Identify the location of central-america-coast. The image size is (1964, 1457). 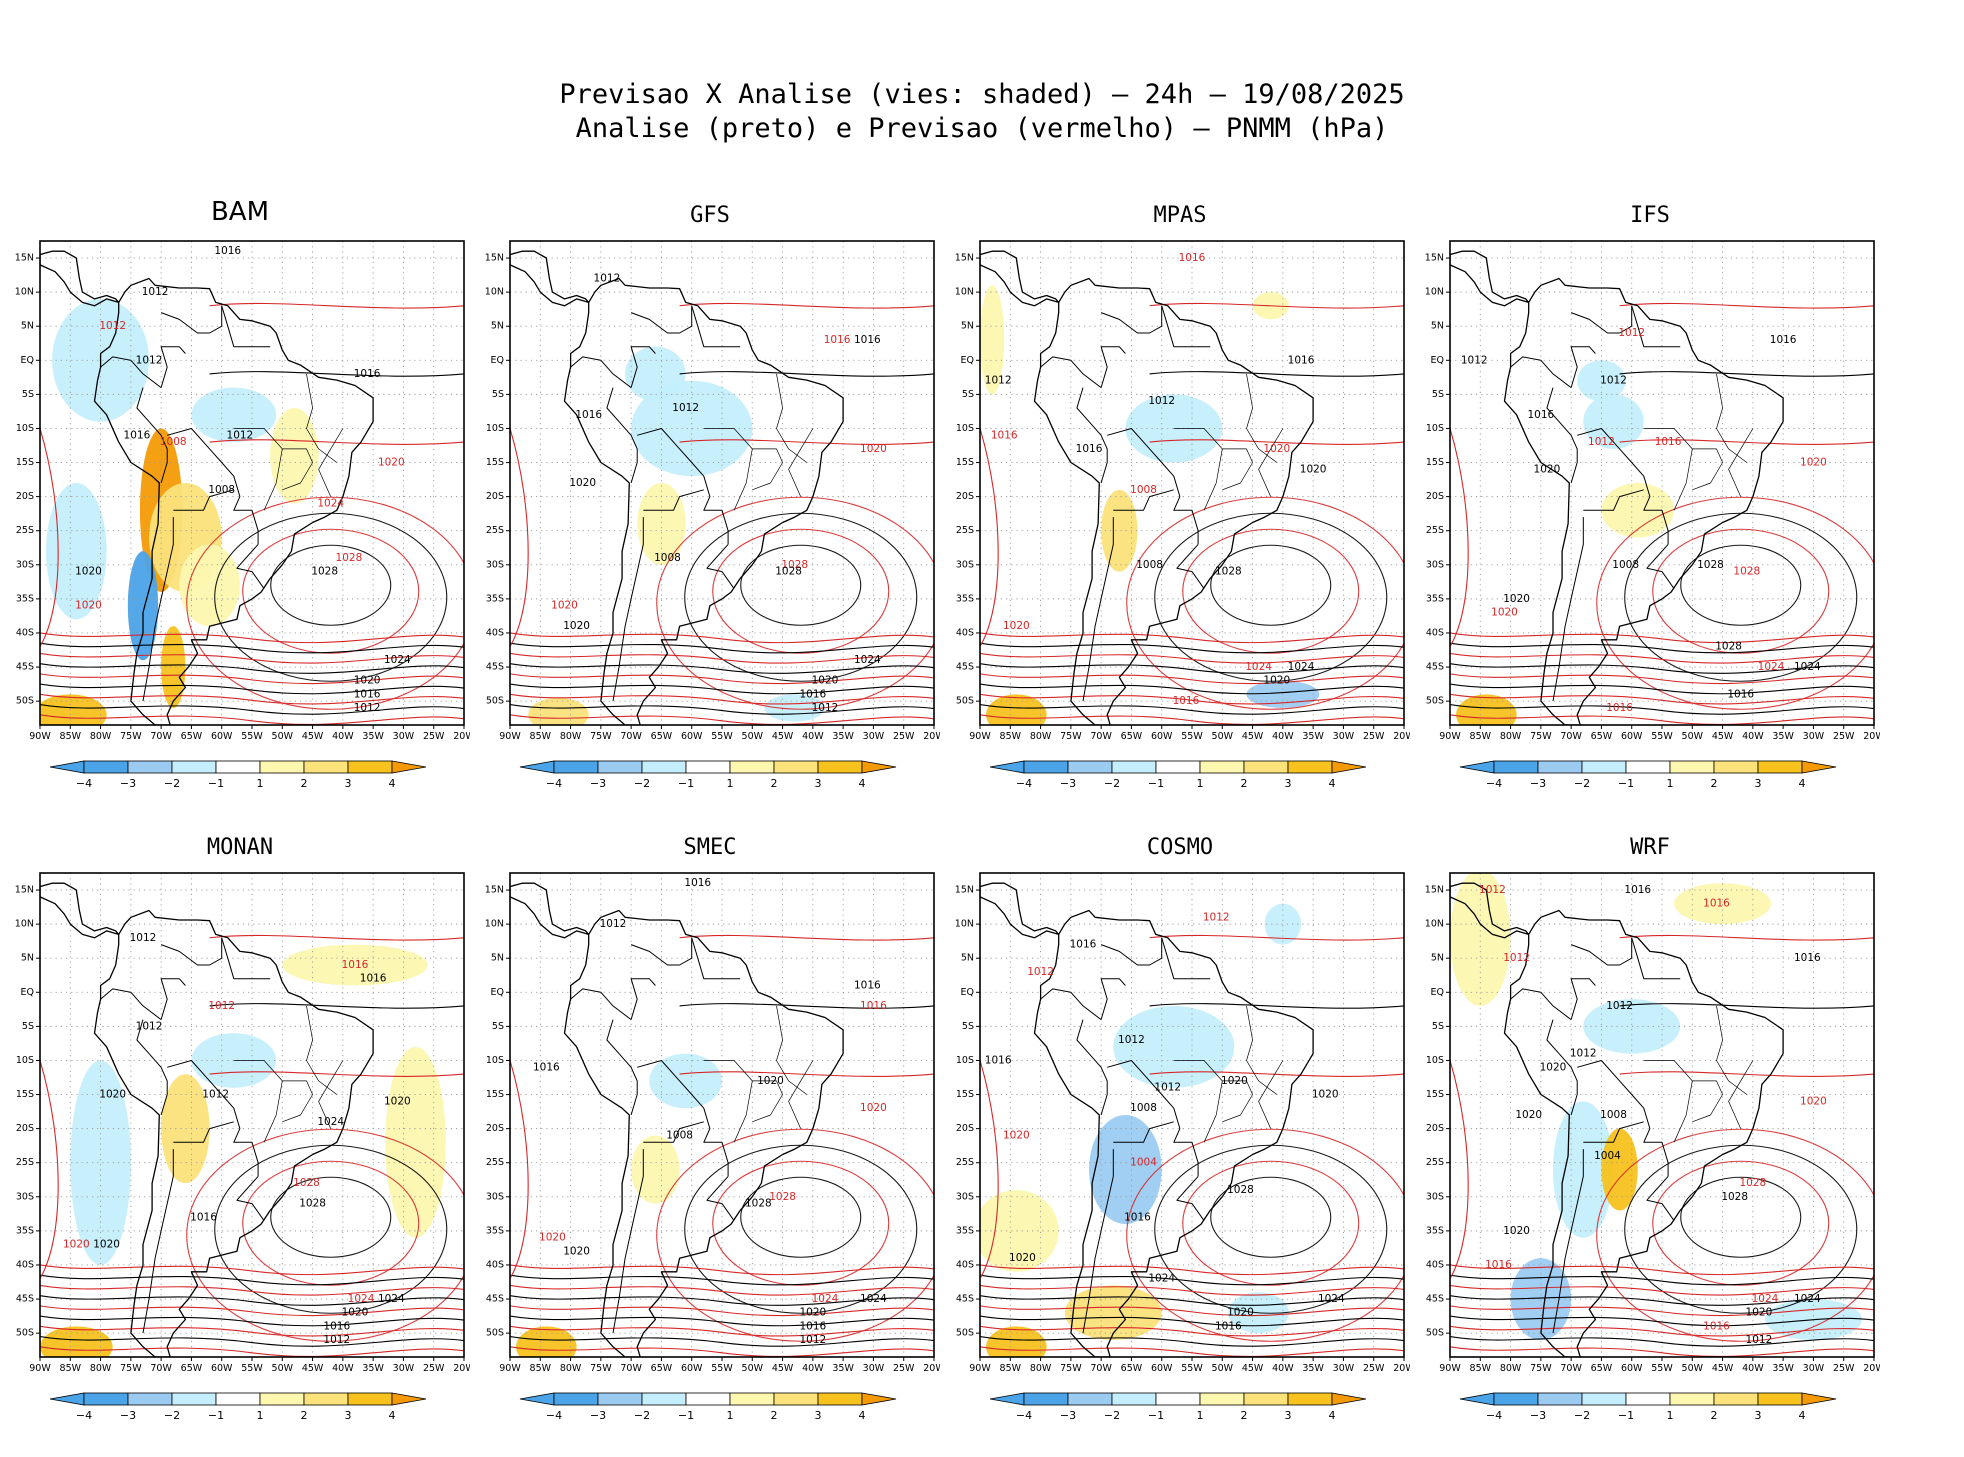
(1020, 910).